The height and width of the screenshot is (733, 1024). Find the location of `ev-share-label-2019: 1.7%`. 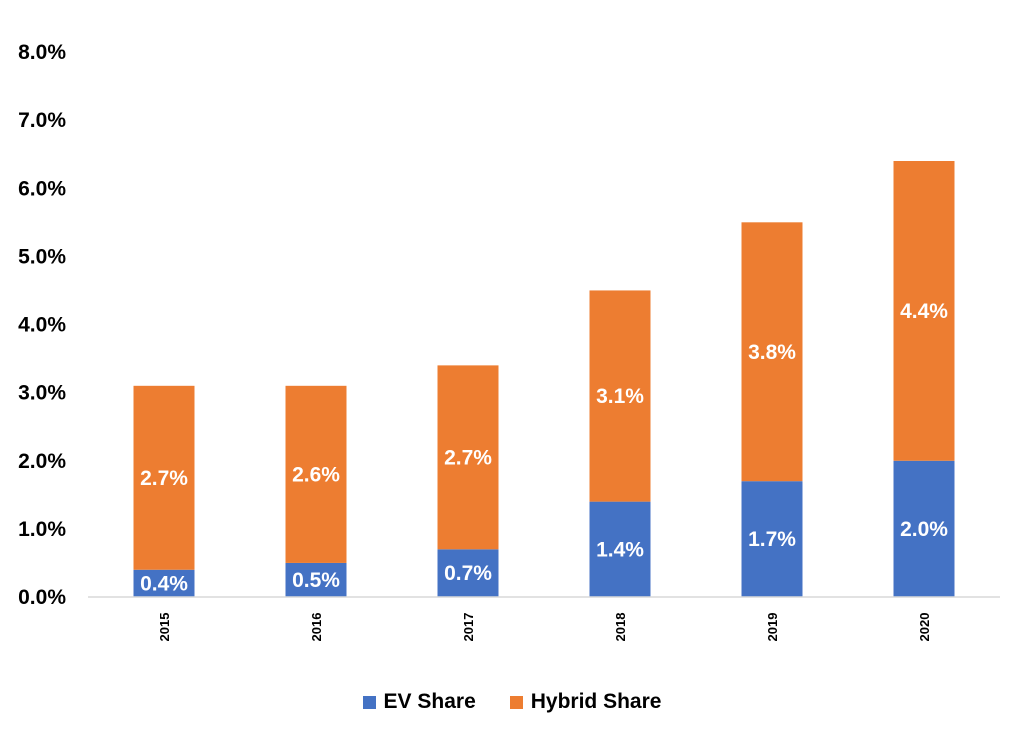

ev-share-label-2019: 1.7% is located at coordinates (772, 539).